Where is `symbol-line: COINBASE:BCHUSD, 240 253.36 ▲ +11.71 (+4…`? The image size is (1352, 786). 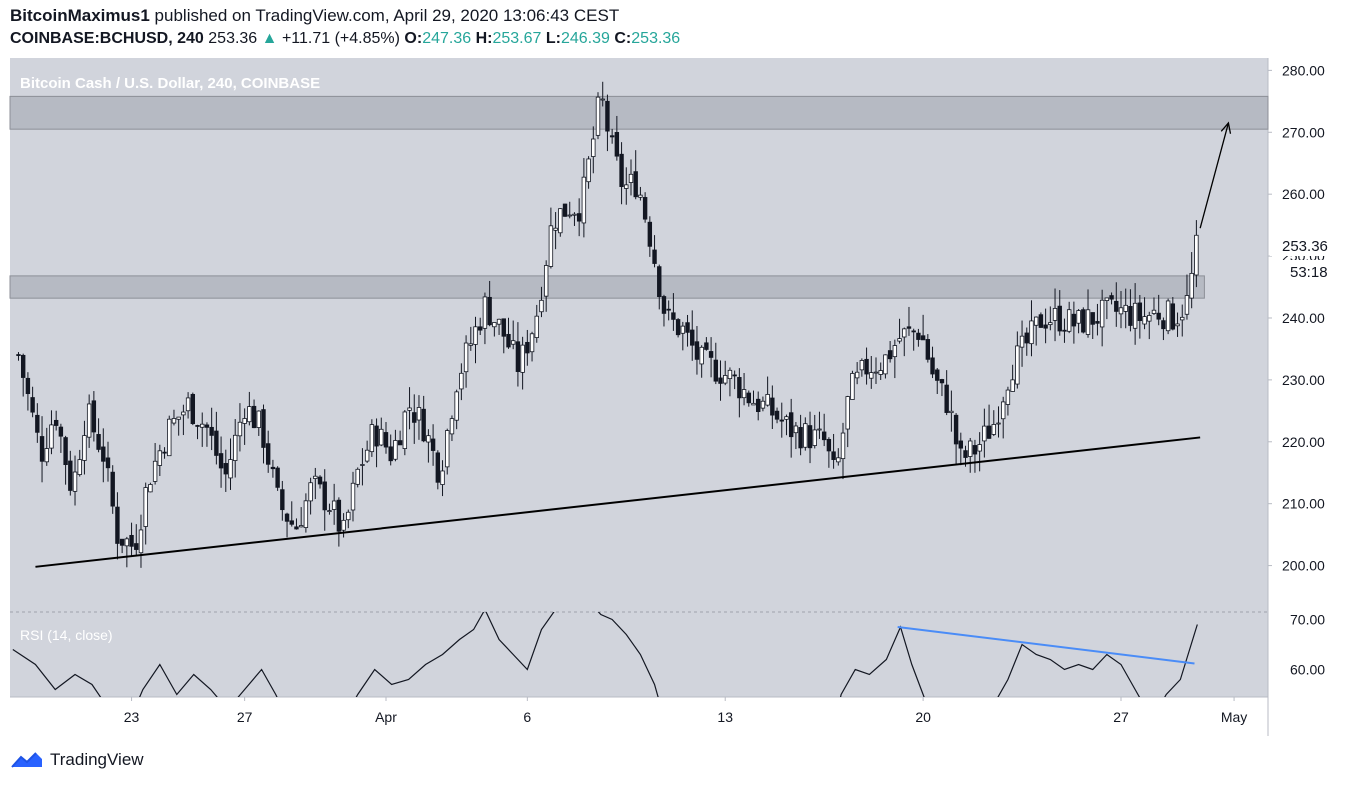
symbol-line: COINBASE:BCHUSD, 240 253.36 ▲ +11.71 (+4… is located at coordinates (345, 39).